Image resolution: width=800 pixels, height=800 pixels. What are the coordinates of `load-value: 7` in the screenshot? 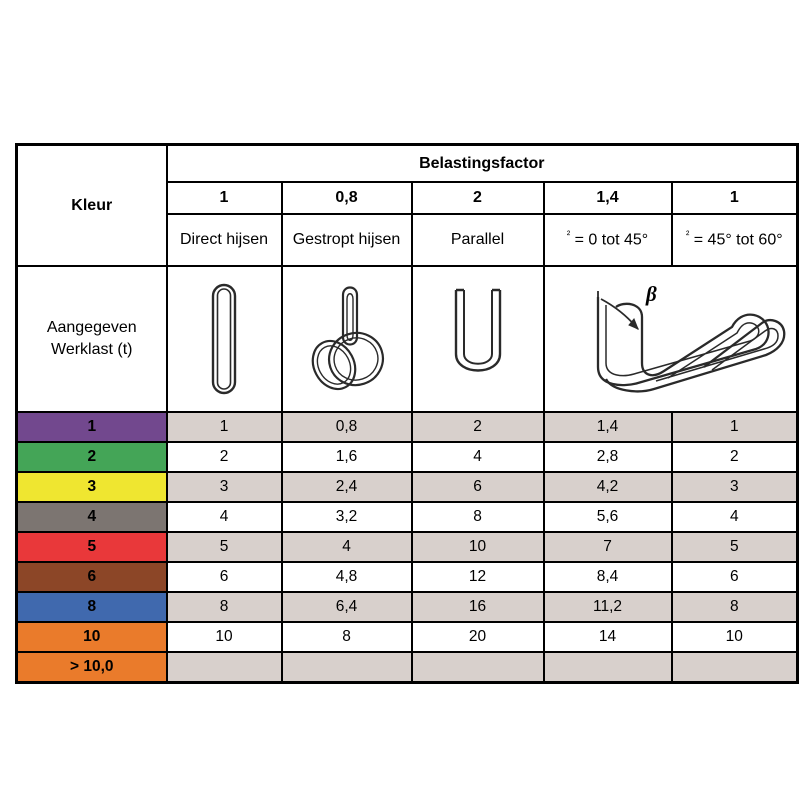 It's located at (607, 546).